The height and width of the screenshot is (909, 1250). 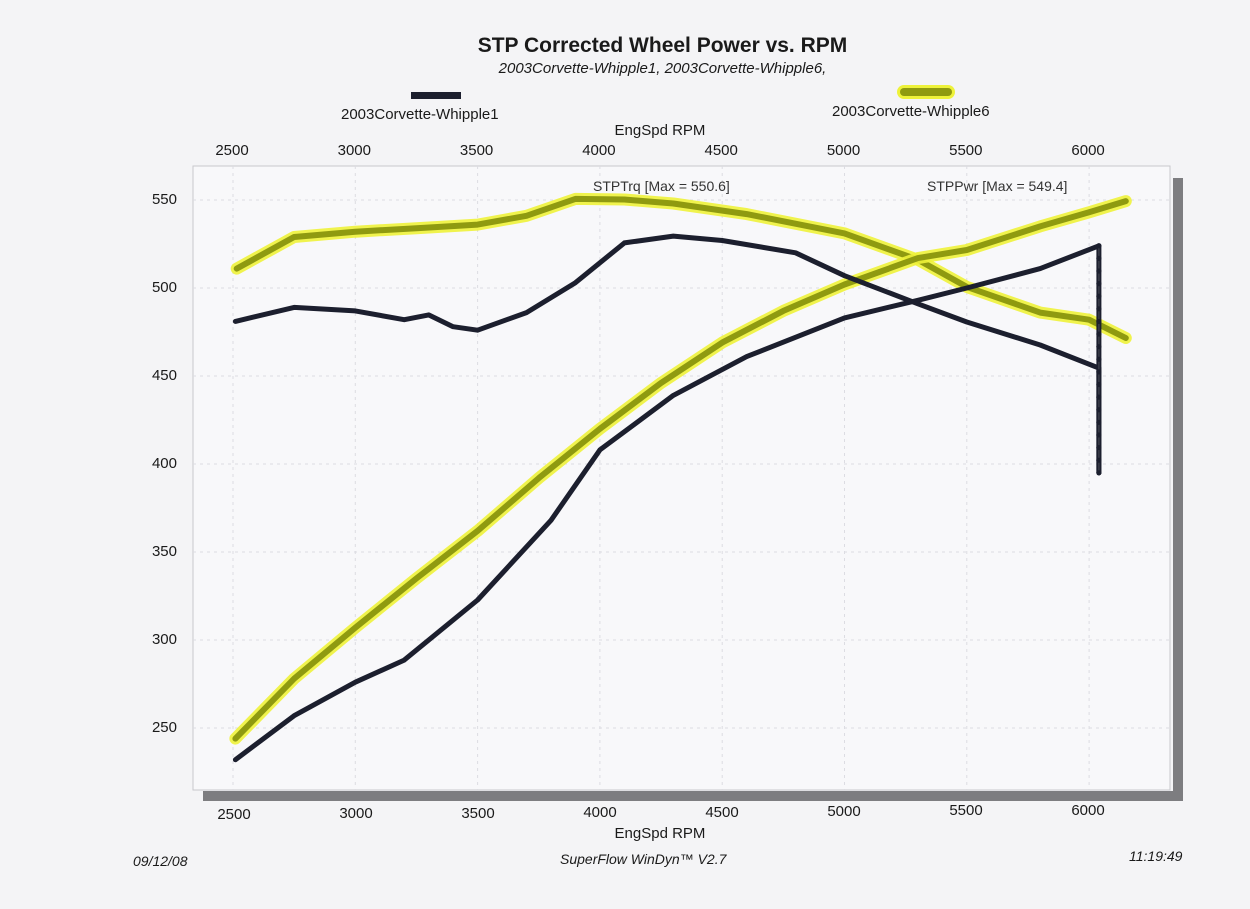 I want to click on x-tick-top: 5500, so click(x=966, y=150).